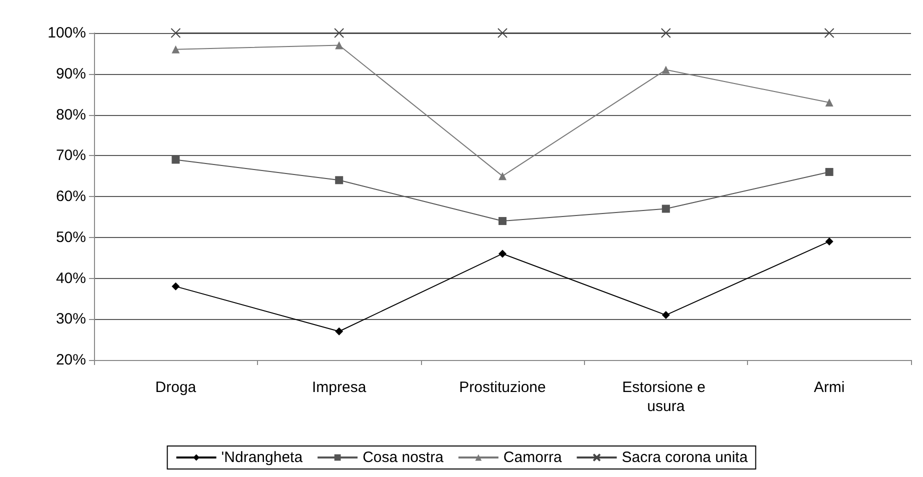  What do you see at coordinates (71, 278) in the screenshot?
I see `y-tick-label: 40%` at bounding box center [71, 278].